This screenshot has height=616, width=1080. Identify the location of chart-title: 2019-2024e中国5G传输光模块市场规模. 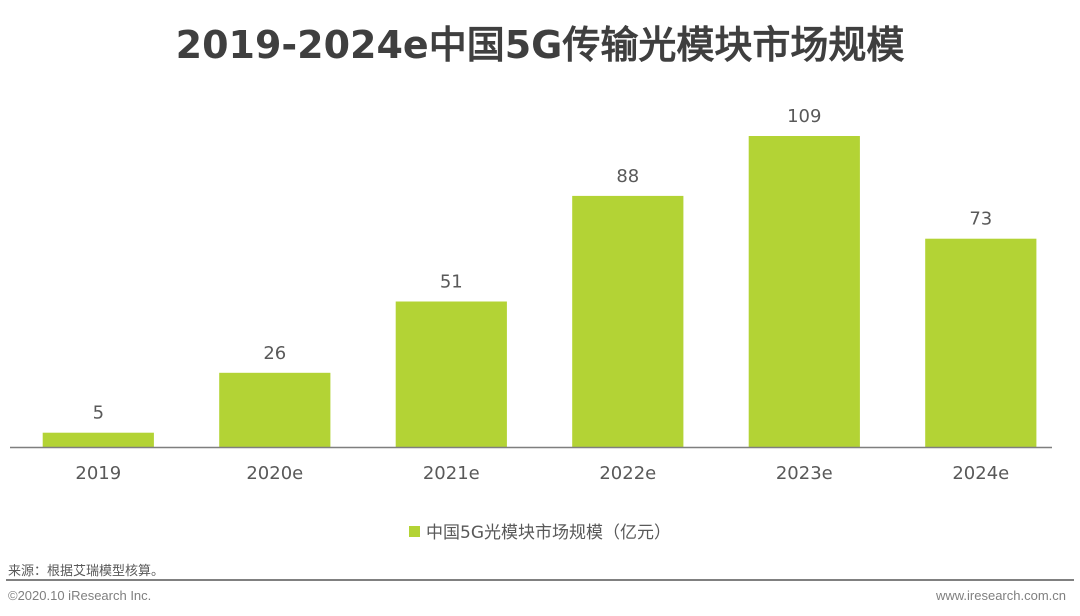
(540, 45).